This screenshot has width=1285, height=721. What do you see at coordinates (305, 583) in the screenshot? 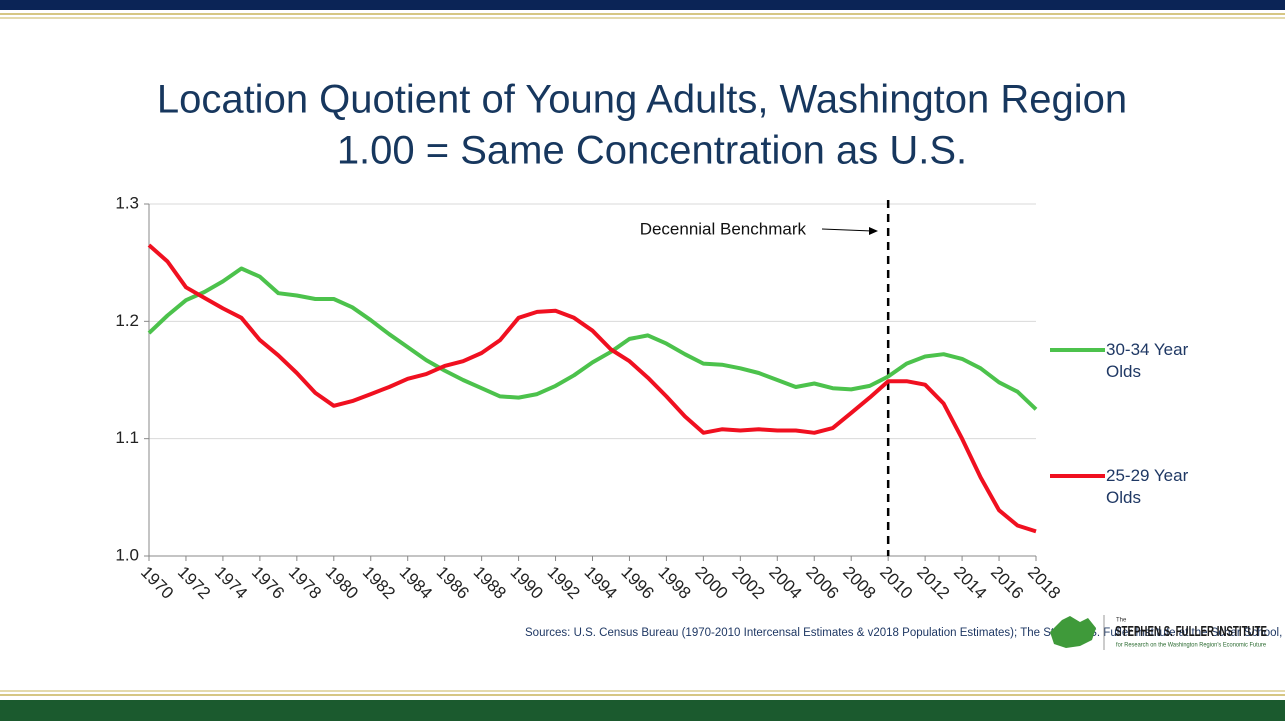
I see `x-tick-label: 1978` at bounding box center [305, 583].